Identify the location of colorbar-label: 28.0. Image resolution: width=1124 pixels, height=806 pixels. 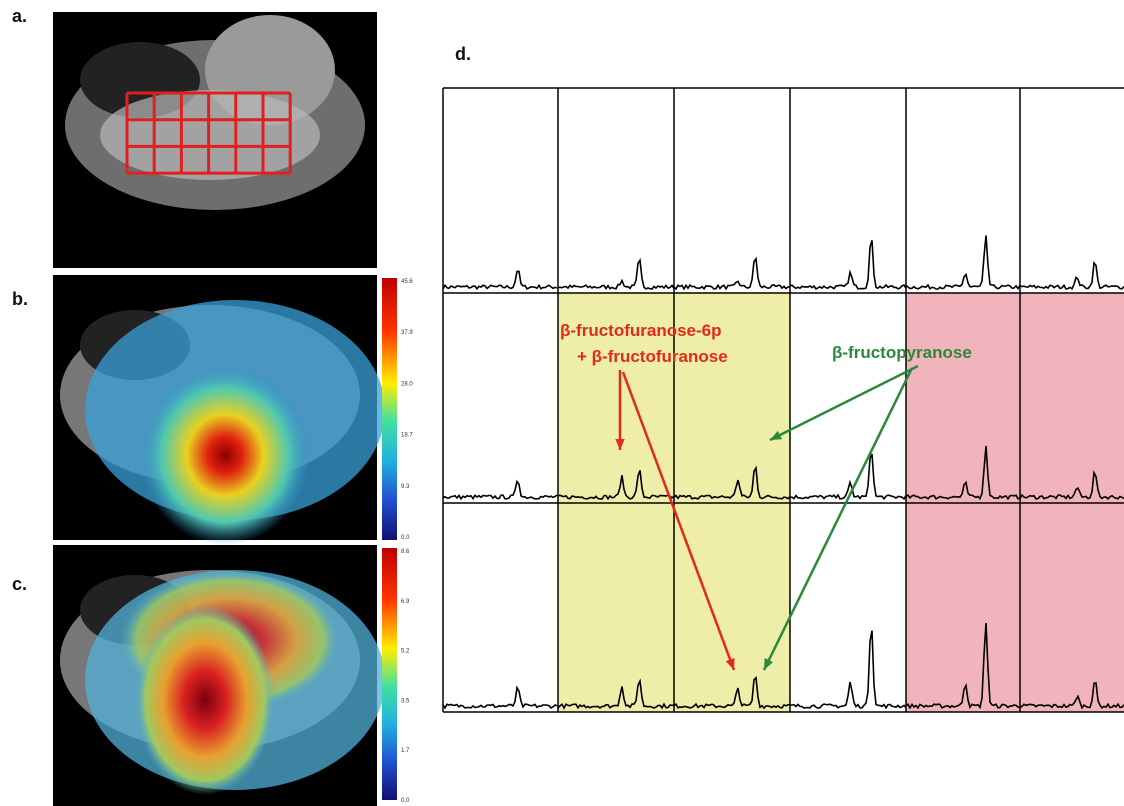
(407, 384).